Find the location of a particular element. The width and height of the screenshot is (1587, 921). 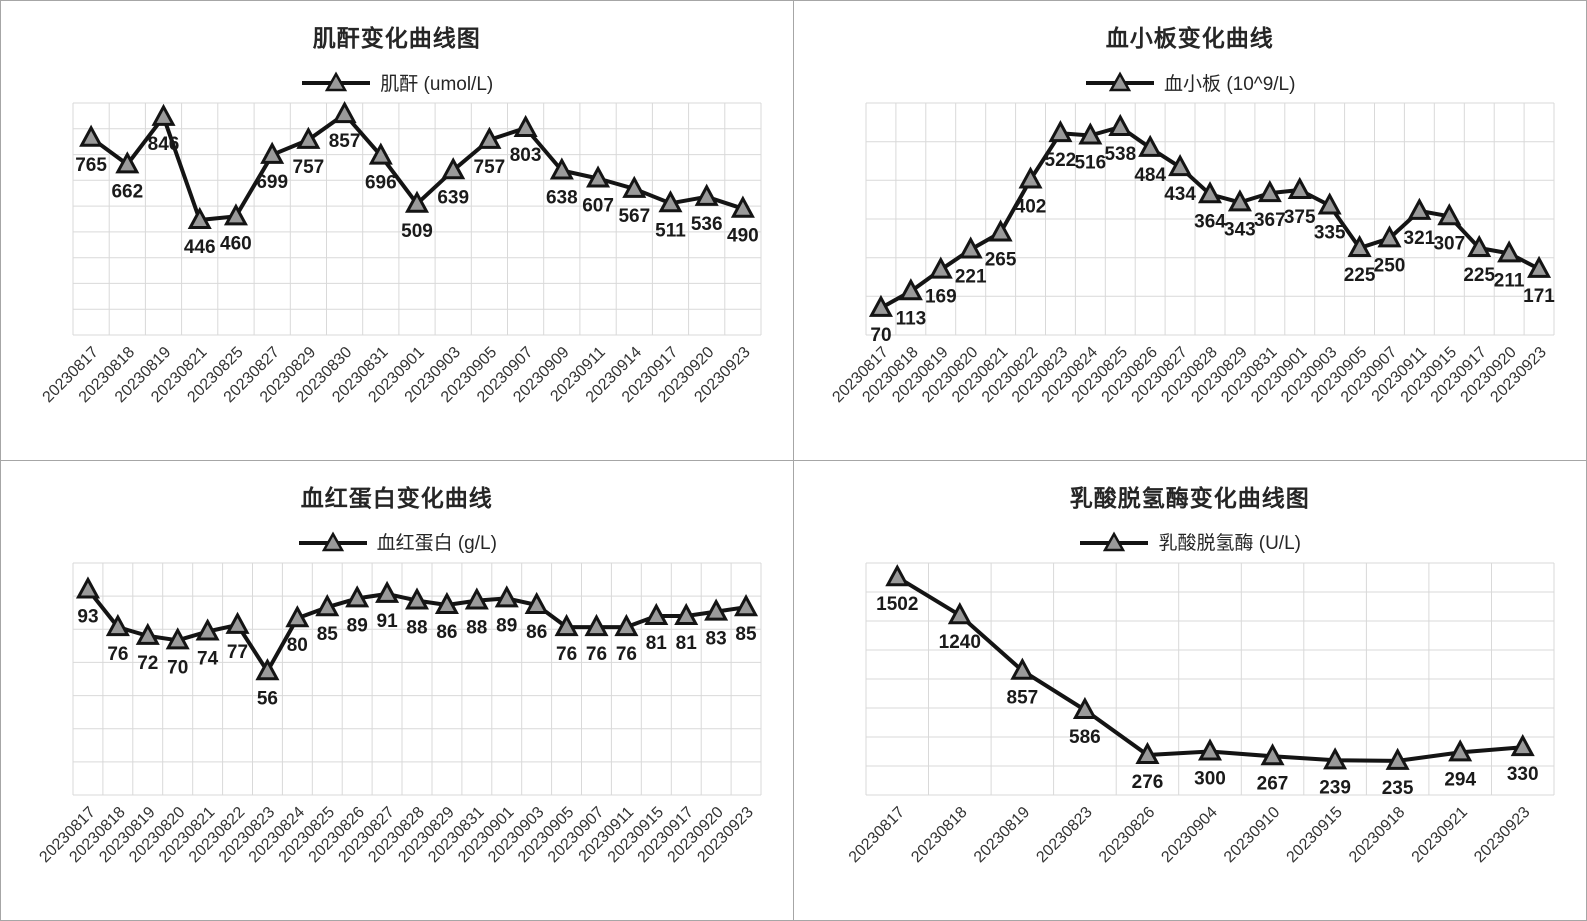

legend-label: 乳酸脱氢酶 (U/L) is located at coordinates (1229, 543).